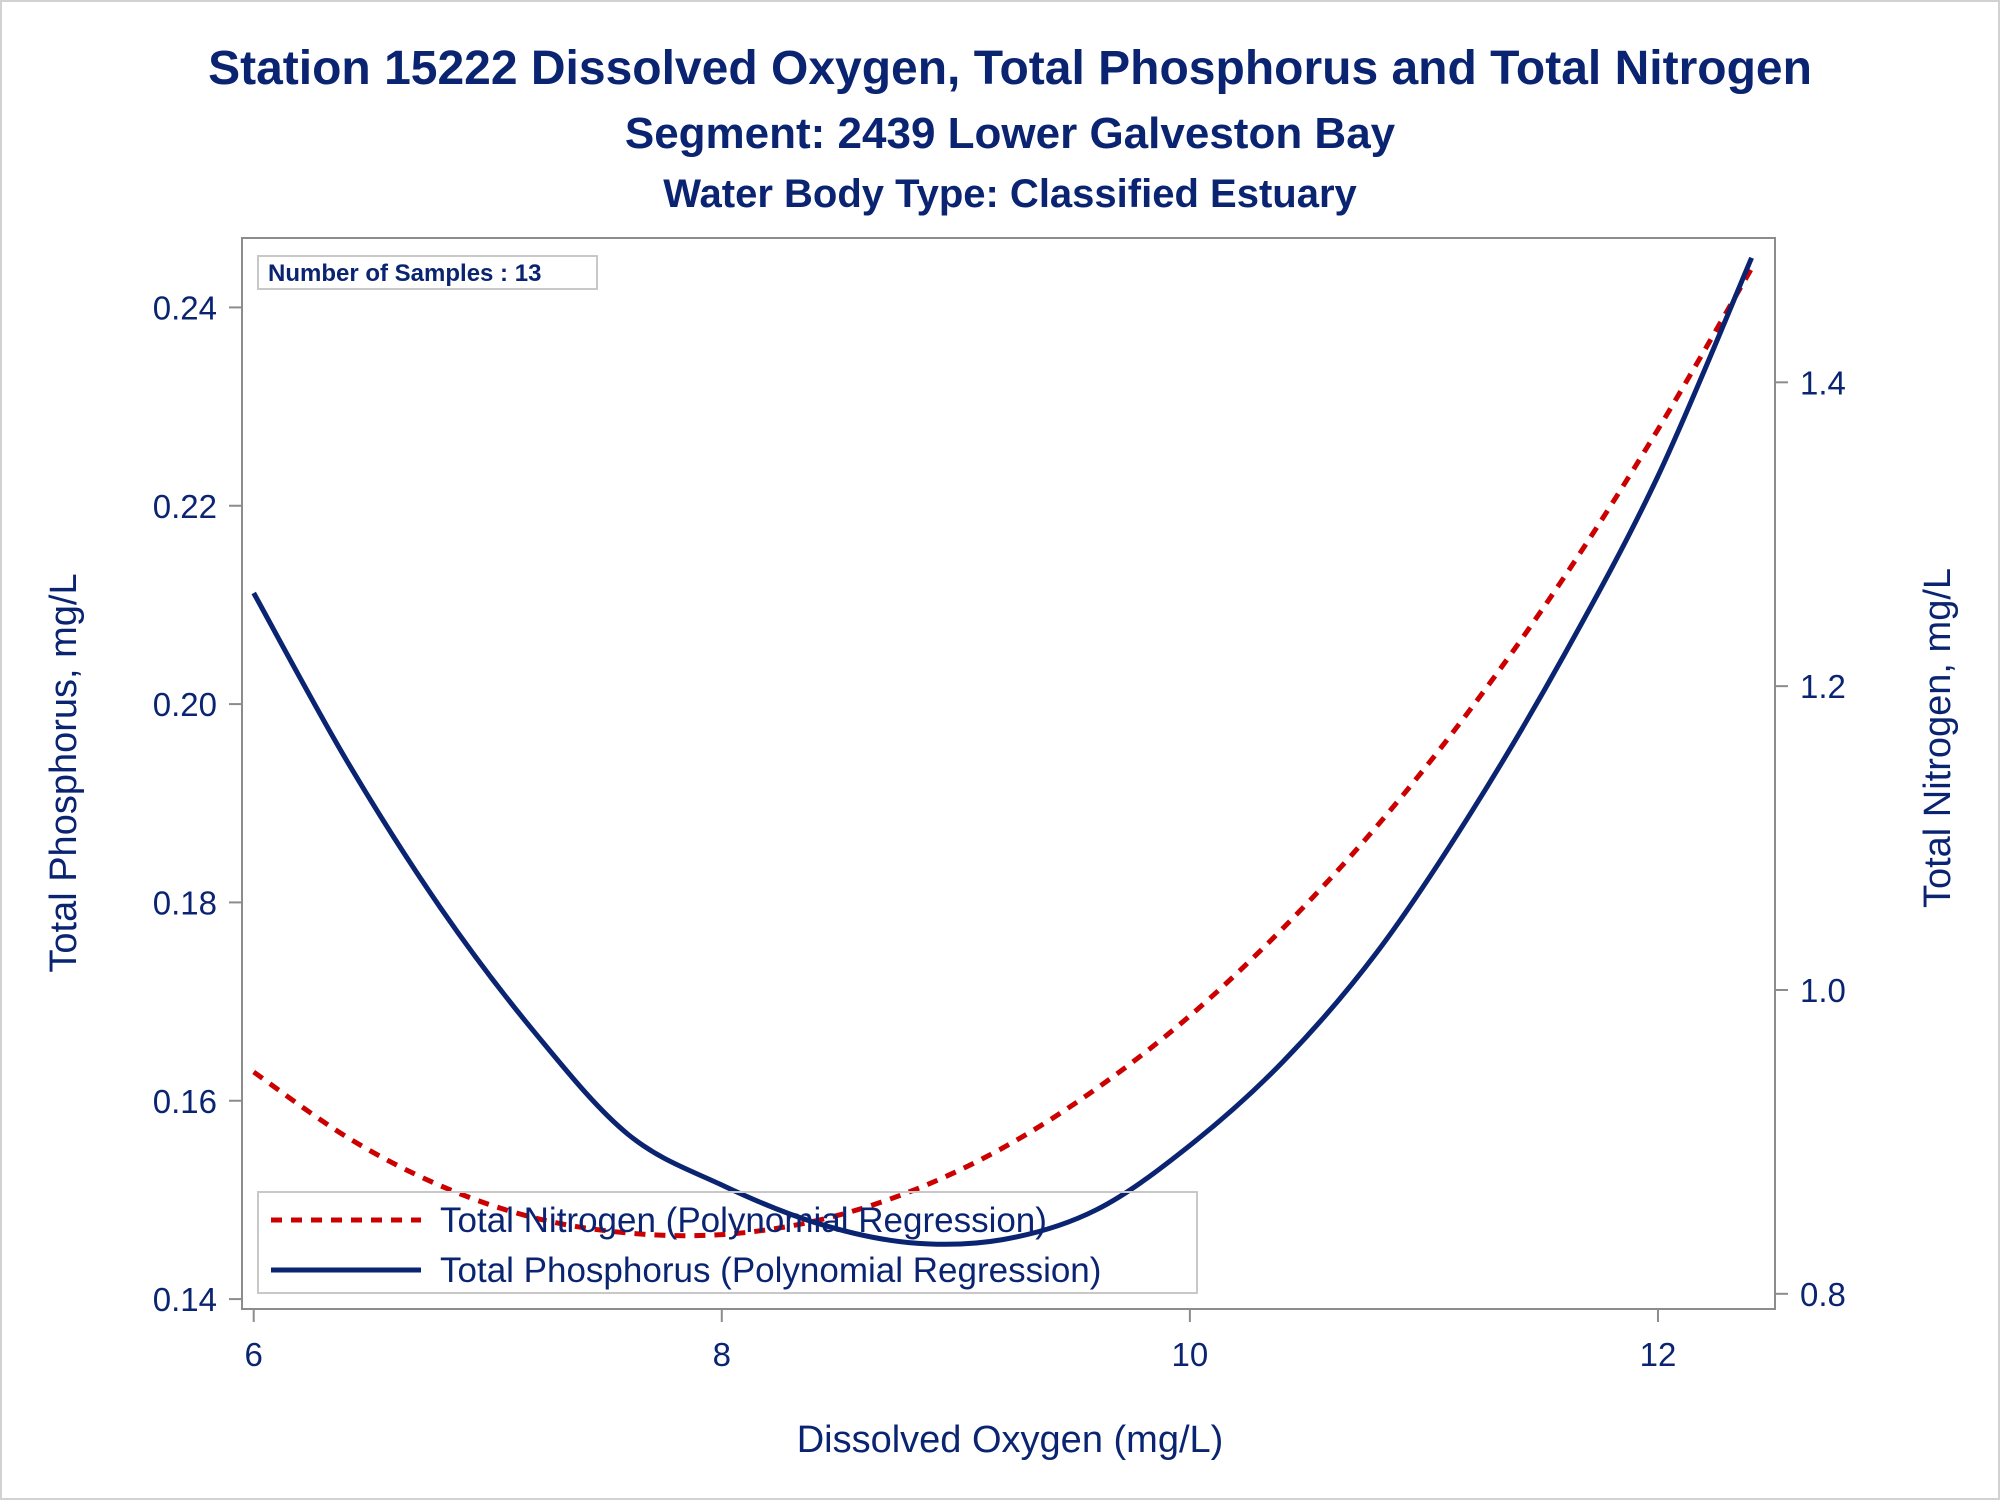 The image size is (2000, 1500). What do you see at coordinates (185, 1299) in the screenshot?
I see `y-tick-label: 0.14` at bounding box center [185, 1299].